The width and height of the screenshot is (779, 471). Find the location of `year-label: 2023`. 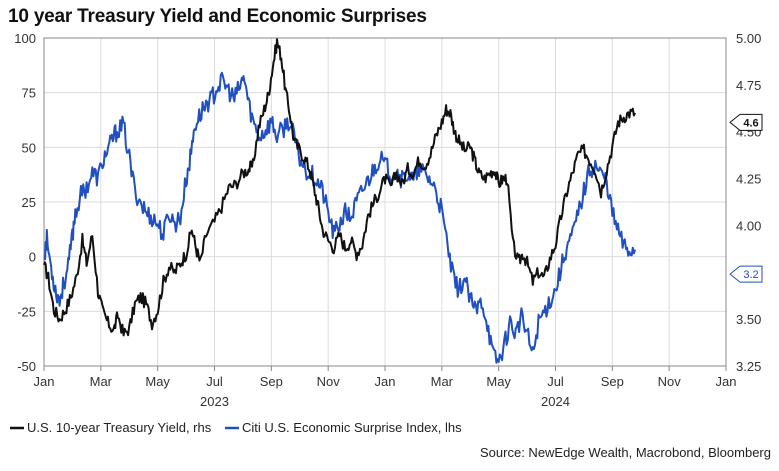

year-label: 2023 is located at coordinates (214, 401).